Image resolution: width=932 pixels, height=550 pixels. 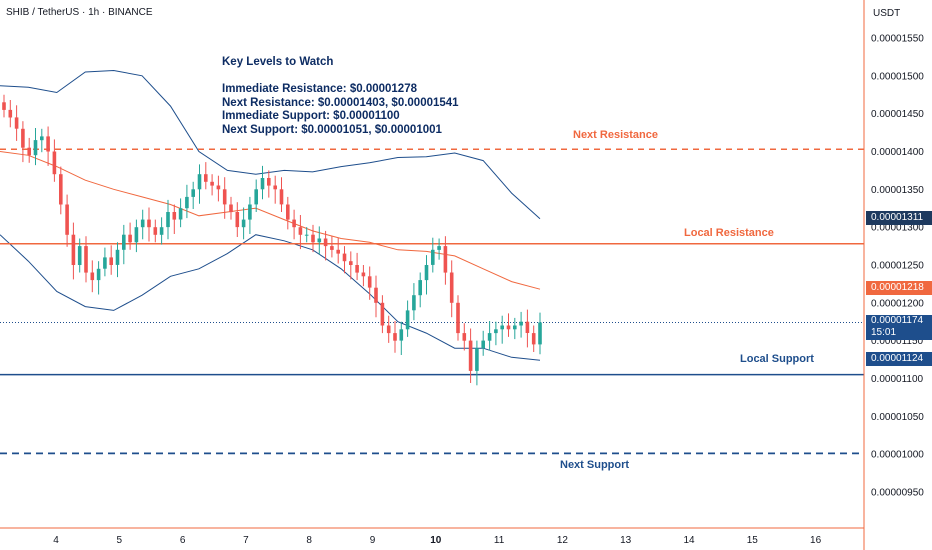 I want to click on price-tick-label: 0.00001100, so click(x=897, y=379).